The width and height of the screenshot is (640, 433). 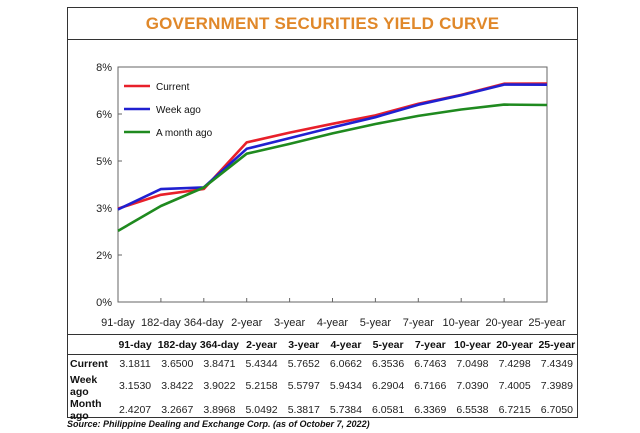 What do you see at coordinates (345, 385) in the screenshot?
I see `table-cell: 5.9434` at bounding box center [345, 385].